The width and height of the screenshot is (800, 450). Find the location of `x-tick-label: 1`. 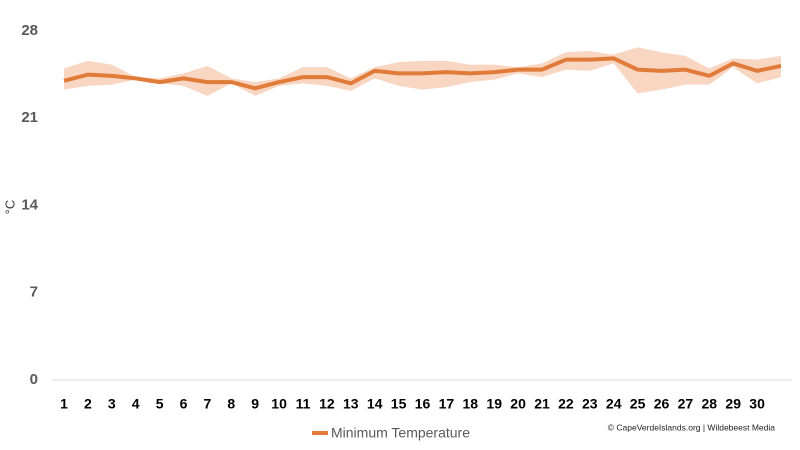

x-tick-label: 1 is located at coordinates (64, 404).